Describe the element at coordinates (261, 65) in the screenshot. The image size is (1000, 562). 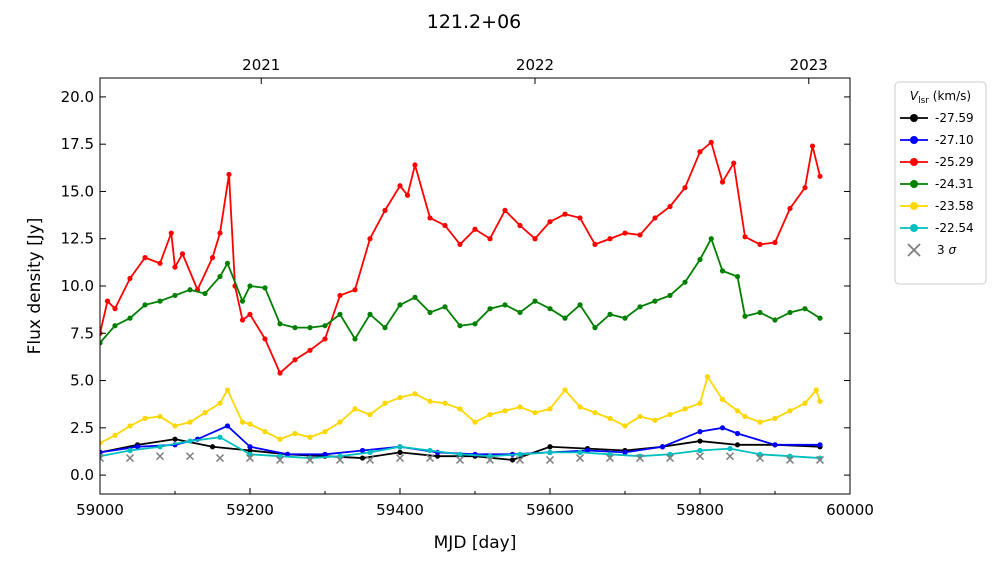
I see `top-tick-label-0: 2021` at that location.